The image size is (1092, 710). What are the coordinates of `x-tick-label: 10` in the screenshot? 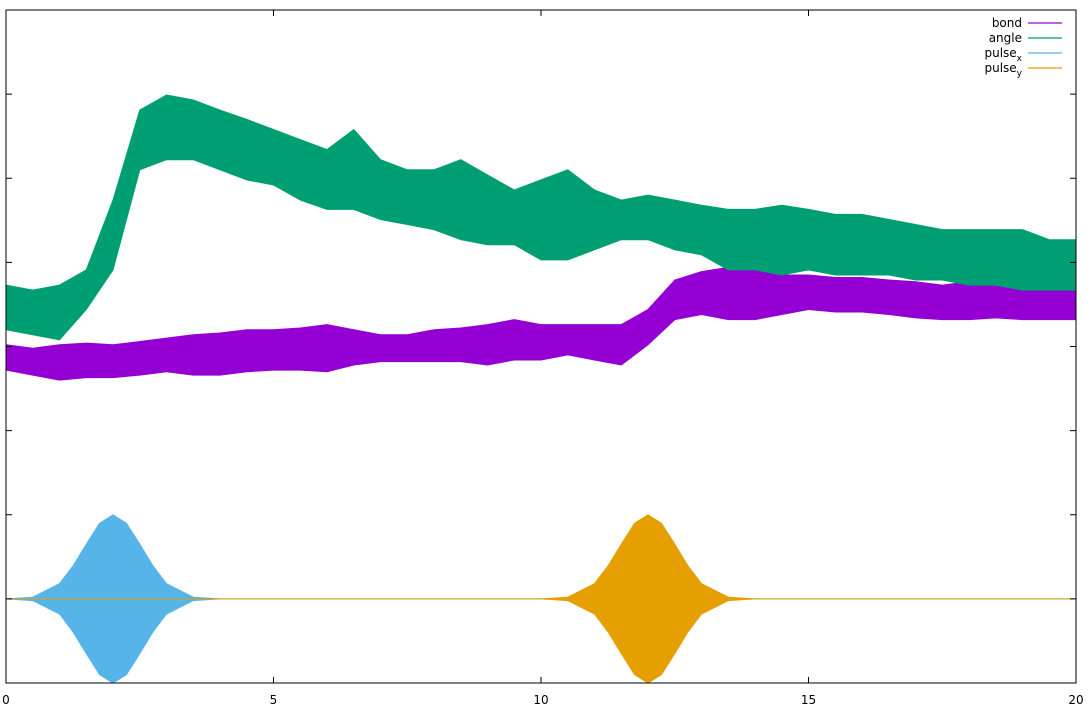 It's located at (540, 700).